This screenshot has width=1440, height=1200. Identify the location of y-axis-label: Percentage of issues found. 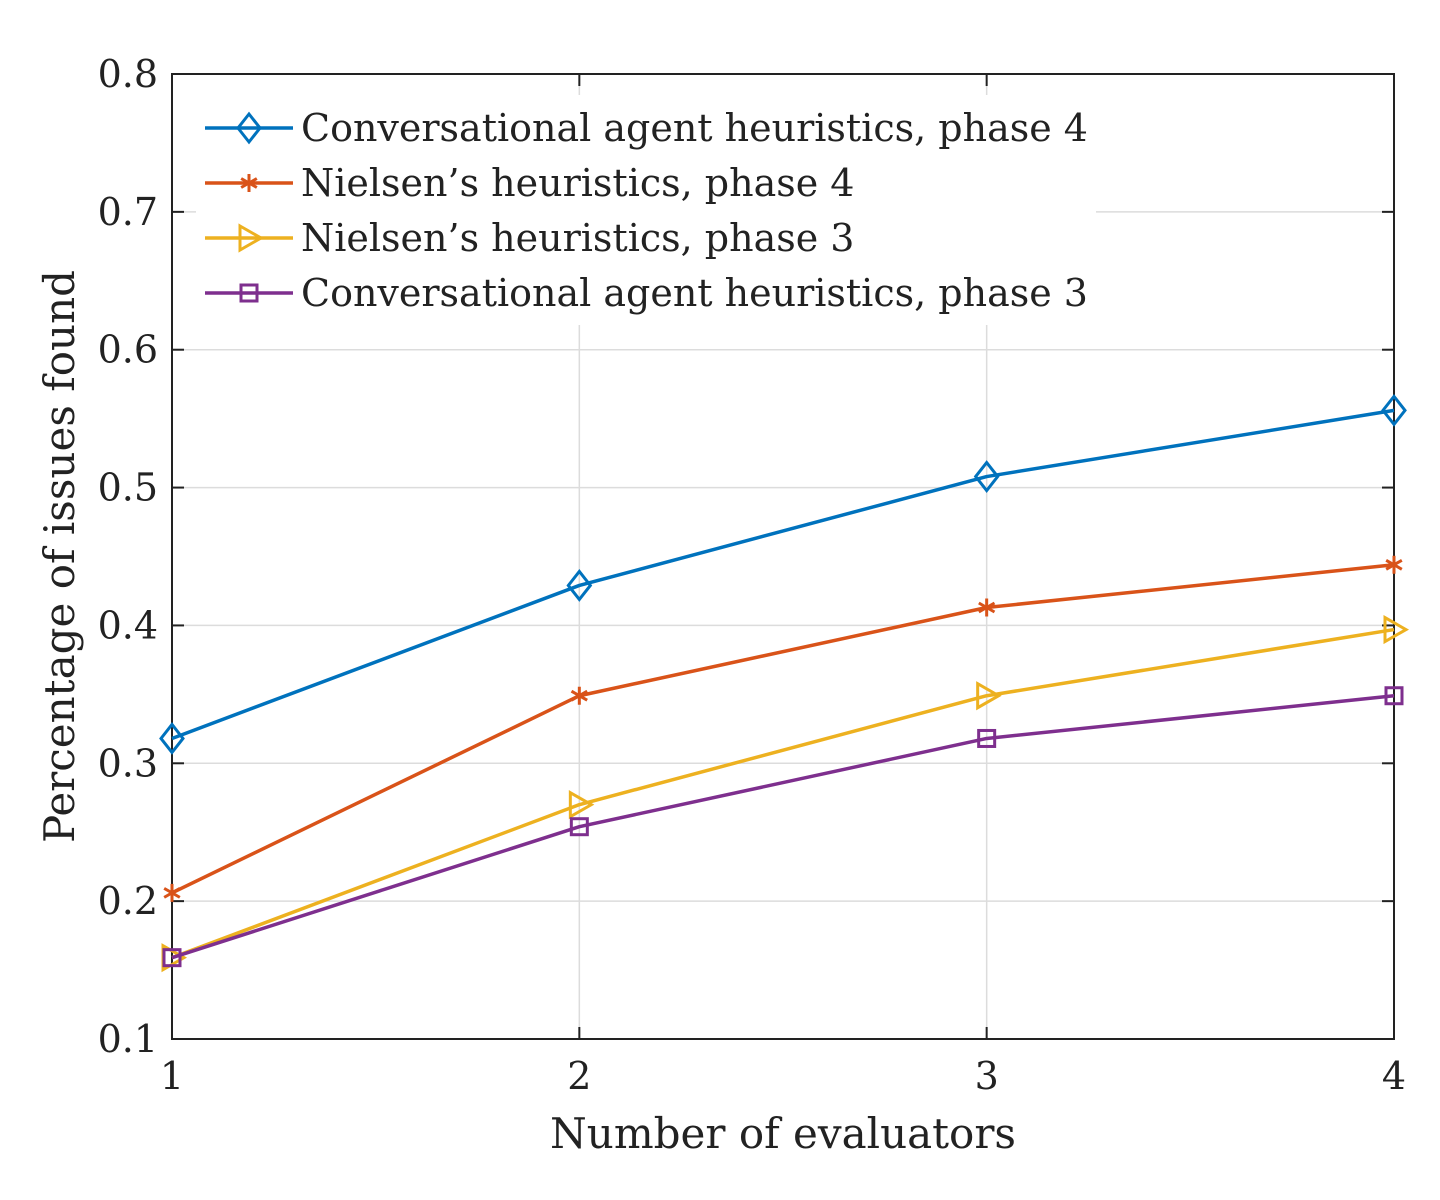
(59, 556).